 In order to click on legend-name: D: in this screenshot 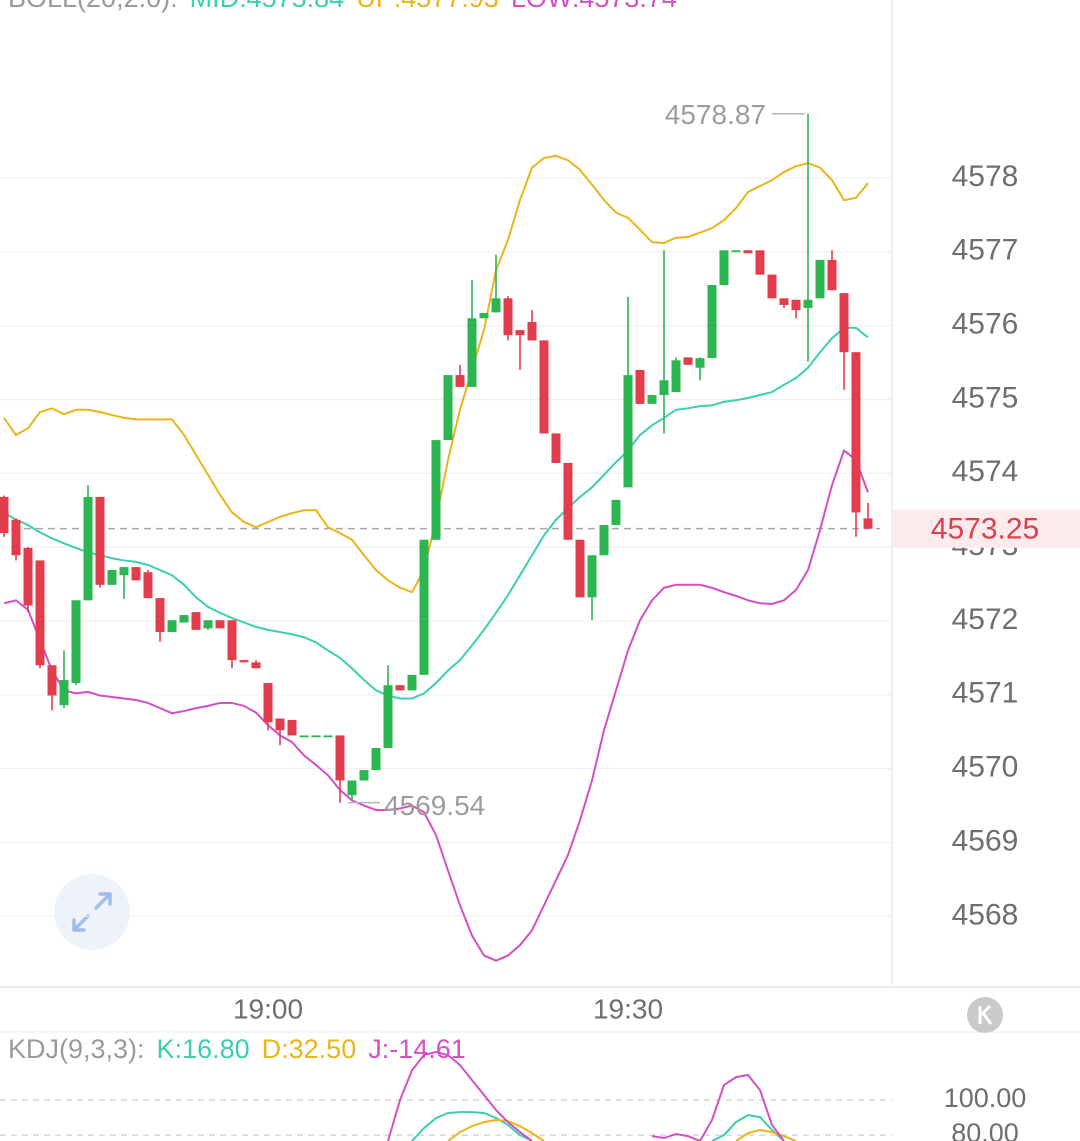, I will do `click(275, 1049)`.